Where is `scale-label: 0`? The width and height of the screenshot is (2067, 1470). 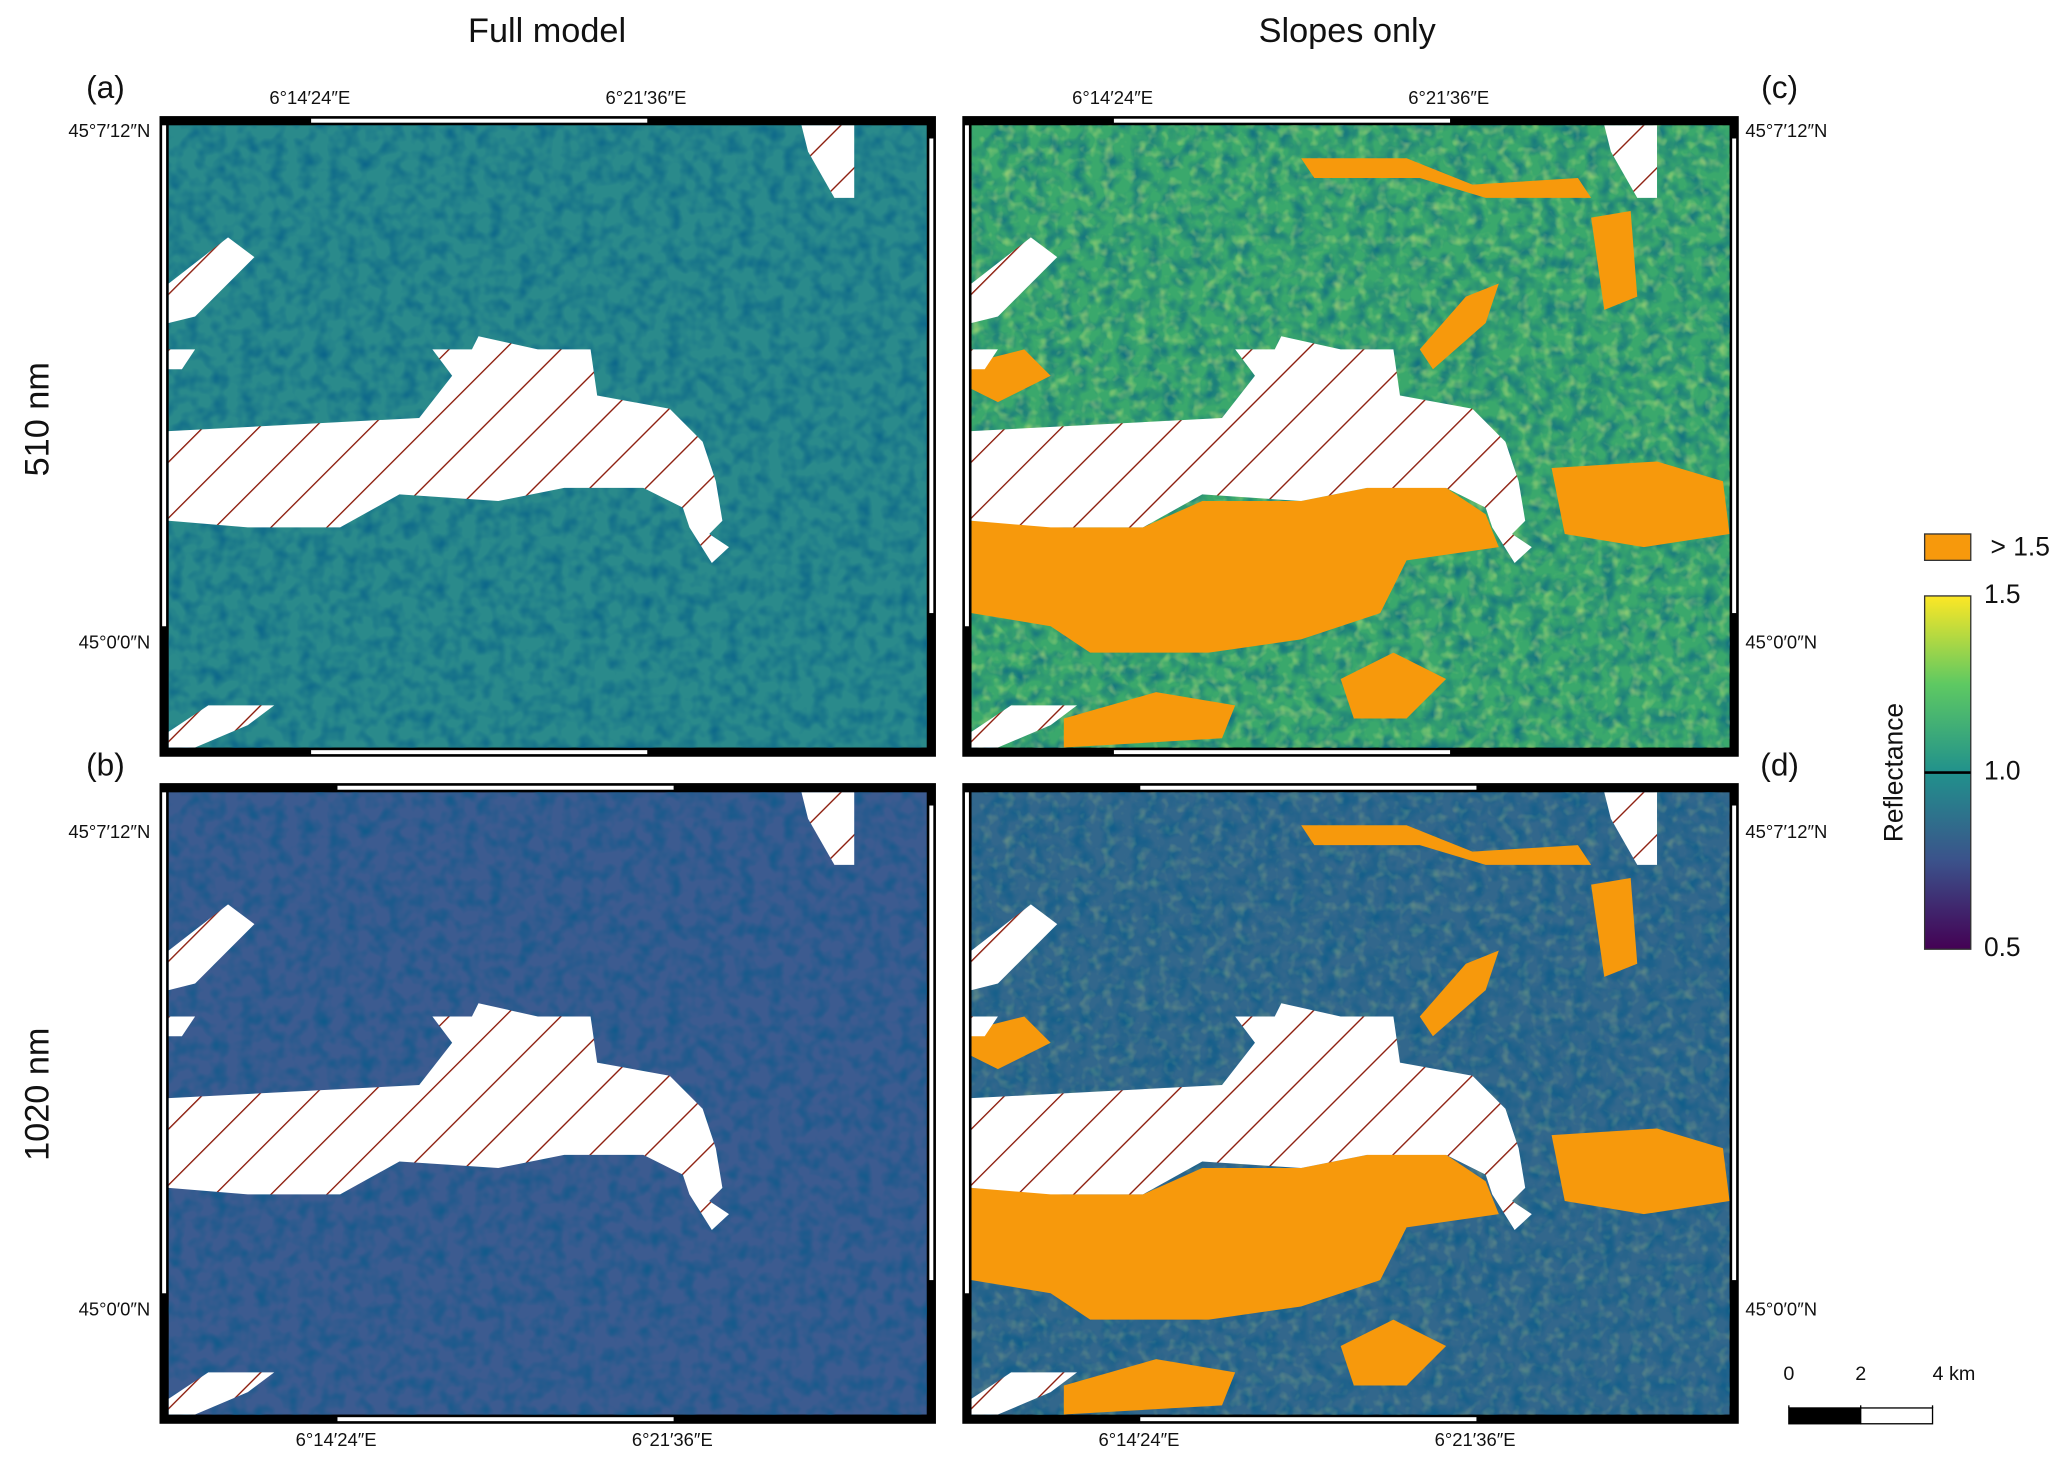
scale-label: 0 is located at coordinates (1788, 1374).